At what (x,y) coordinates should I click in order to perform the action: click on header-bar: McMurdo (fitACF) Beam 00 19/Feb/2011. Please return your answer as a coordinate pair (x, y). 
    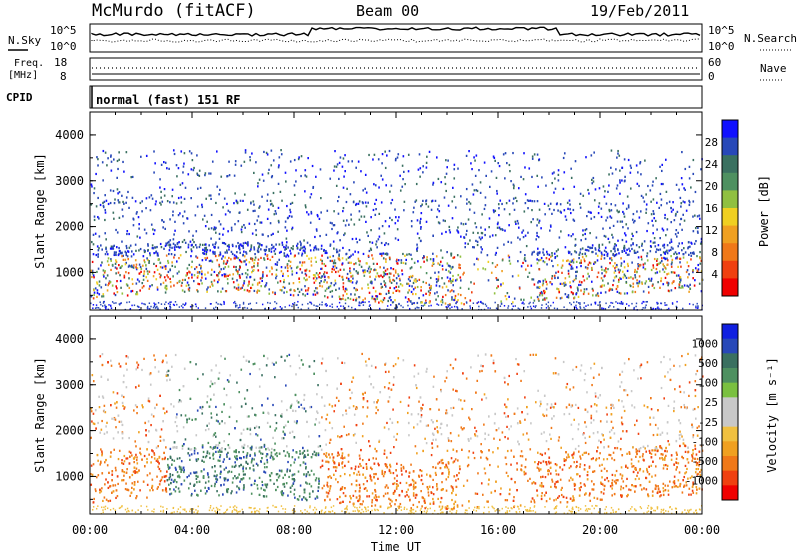
    Looking at the image, I should click on (390, 11).